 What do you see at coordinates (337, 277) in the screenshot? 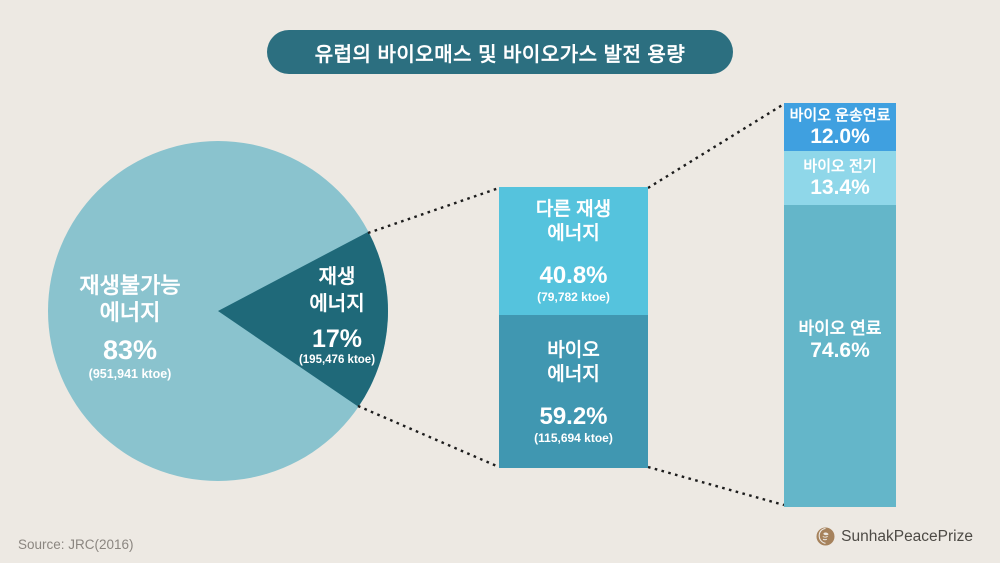
I see `pie-label-renewable-line1: 재생` at bounding box center [337, 277].